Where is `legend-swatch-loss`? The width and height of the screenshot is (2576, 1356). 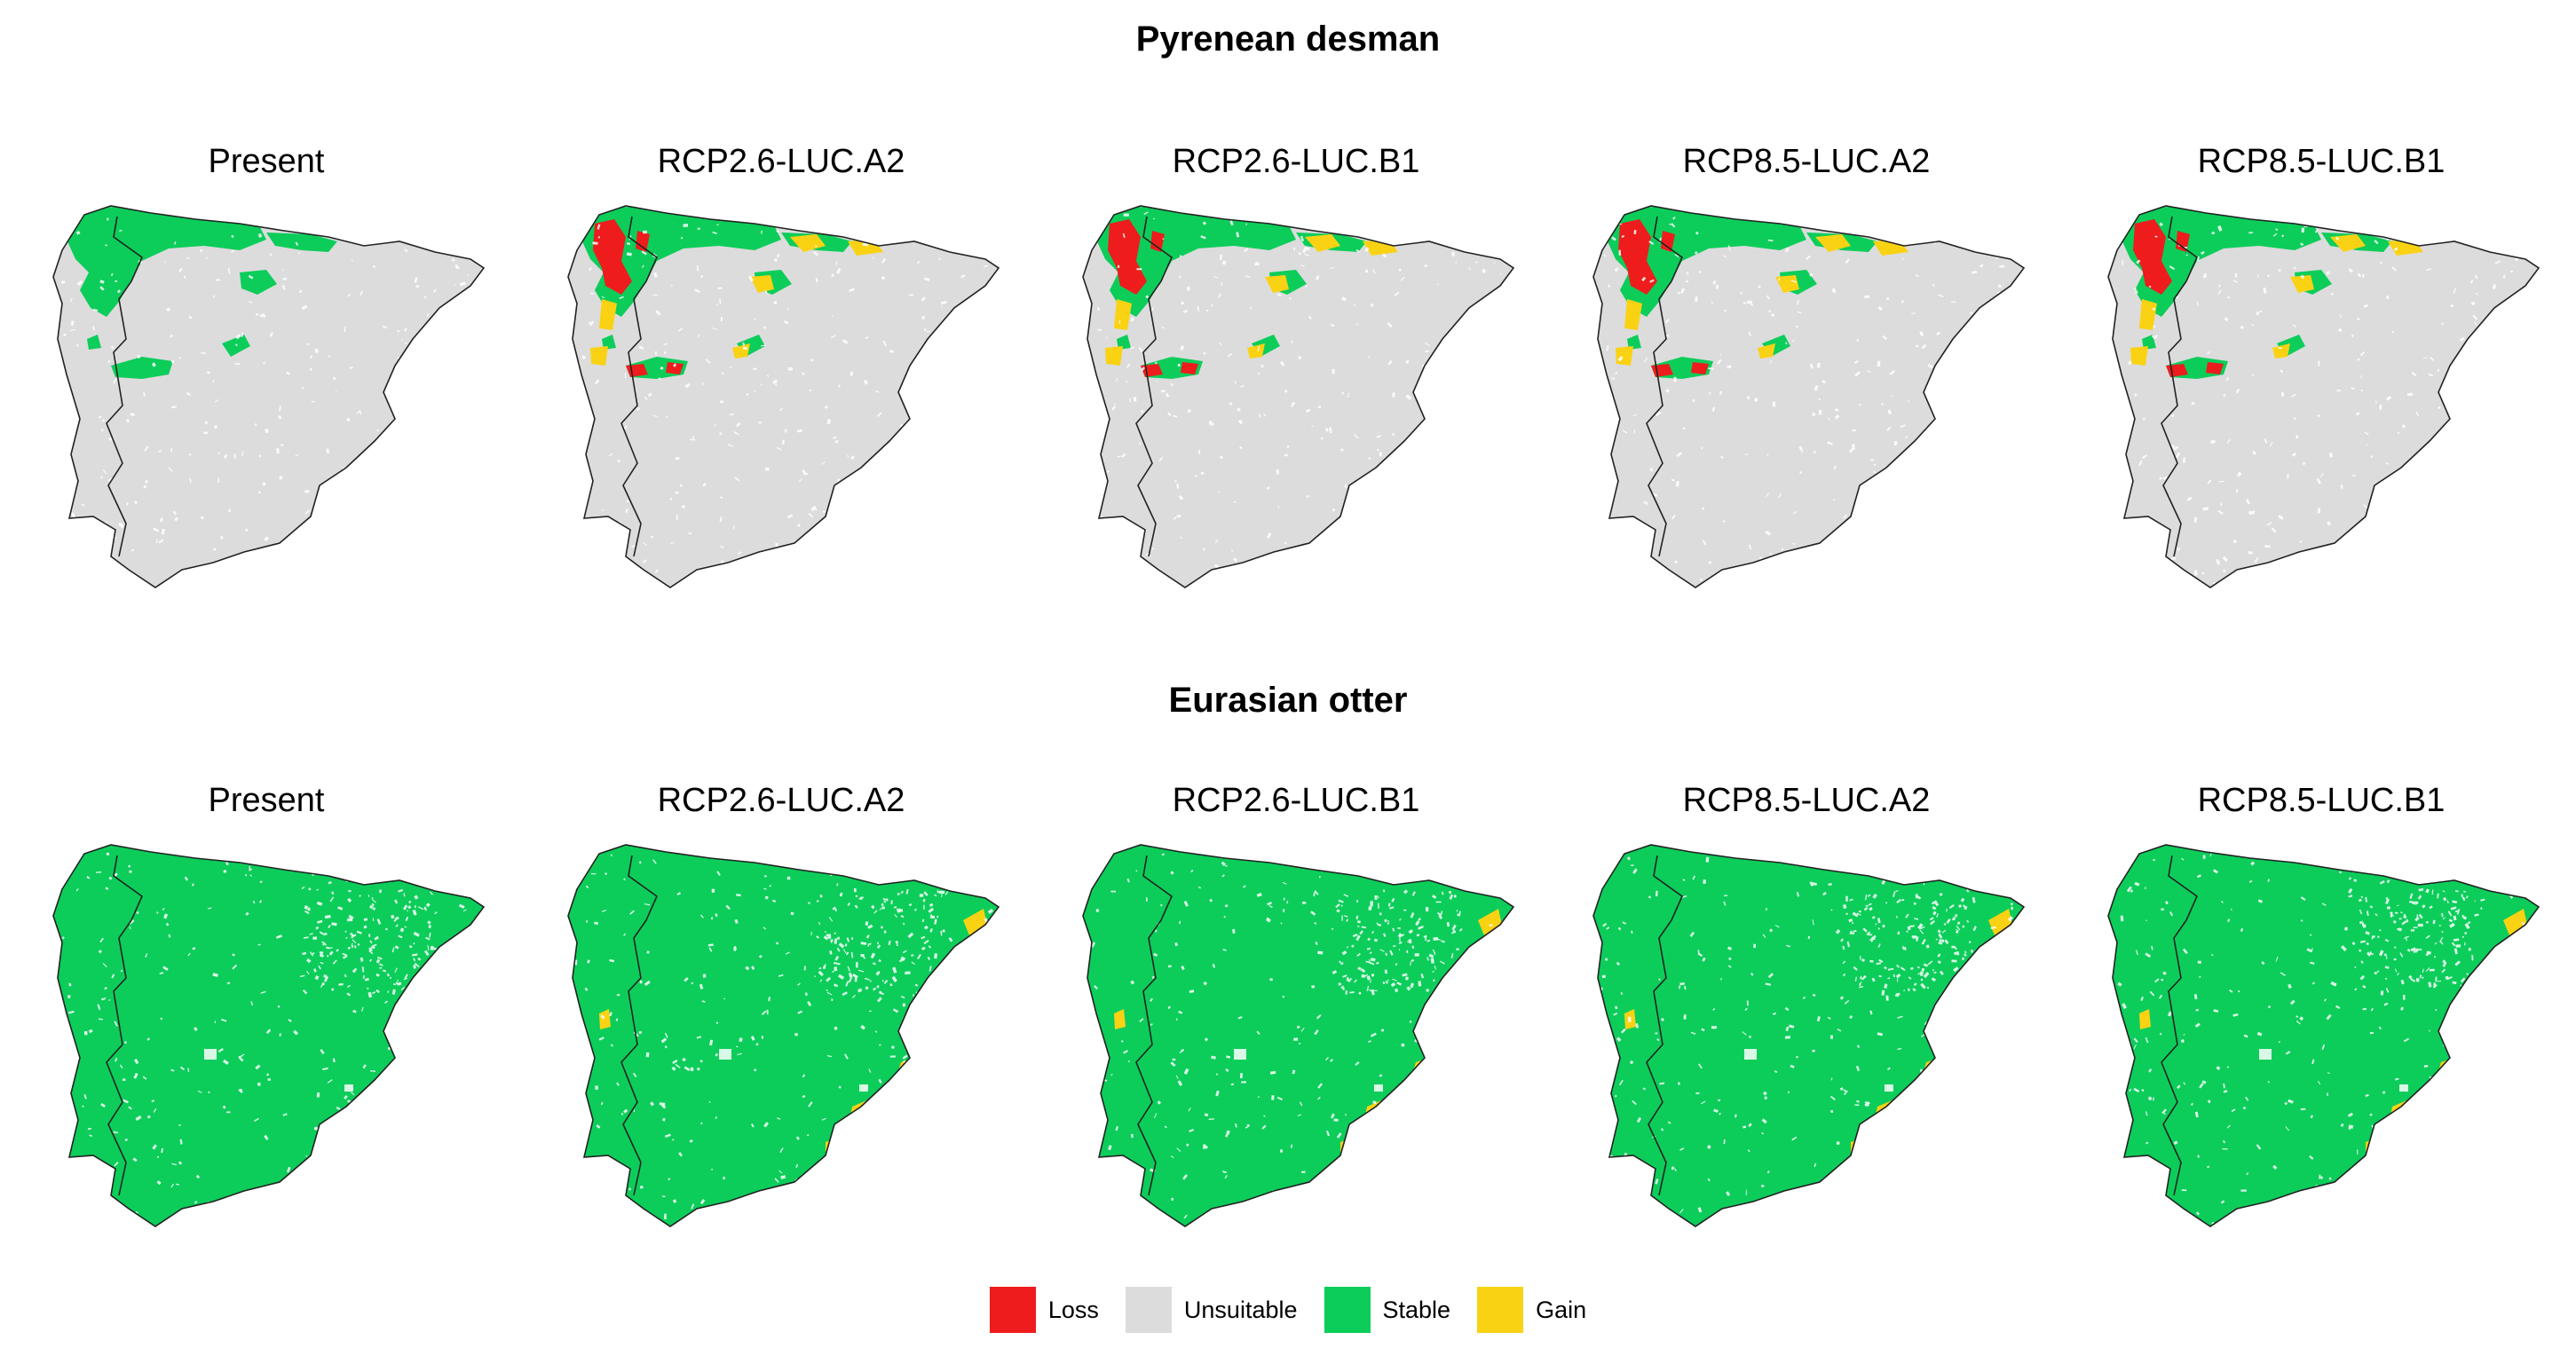
legend-swatch-loss is located at coordinates (1012, 1310).